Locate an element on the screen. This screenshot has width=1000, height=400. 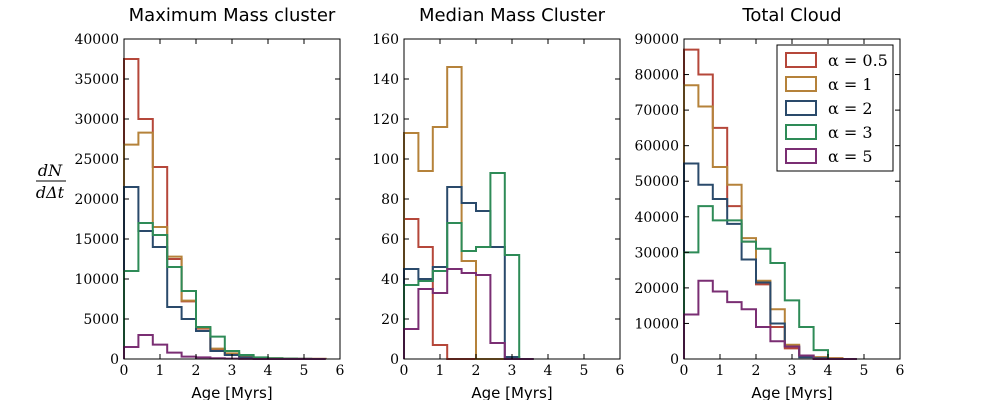
legend-label: α = 0.5 is located at coordinates (858, 60).